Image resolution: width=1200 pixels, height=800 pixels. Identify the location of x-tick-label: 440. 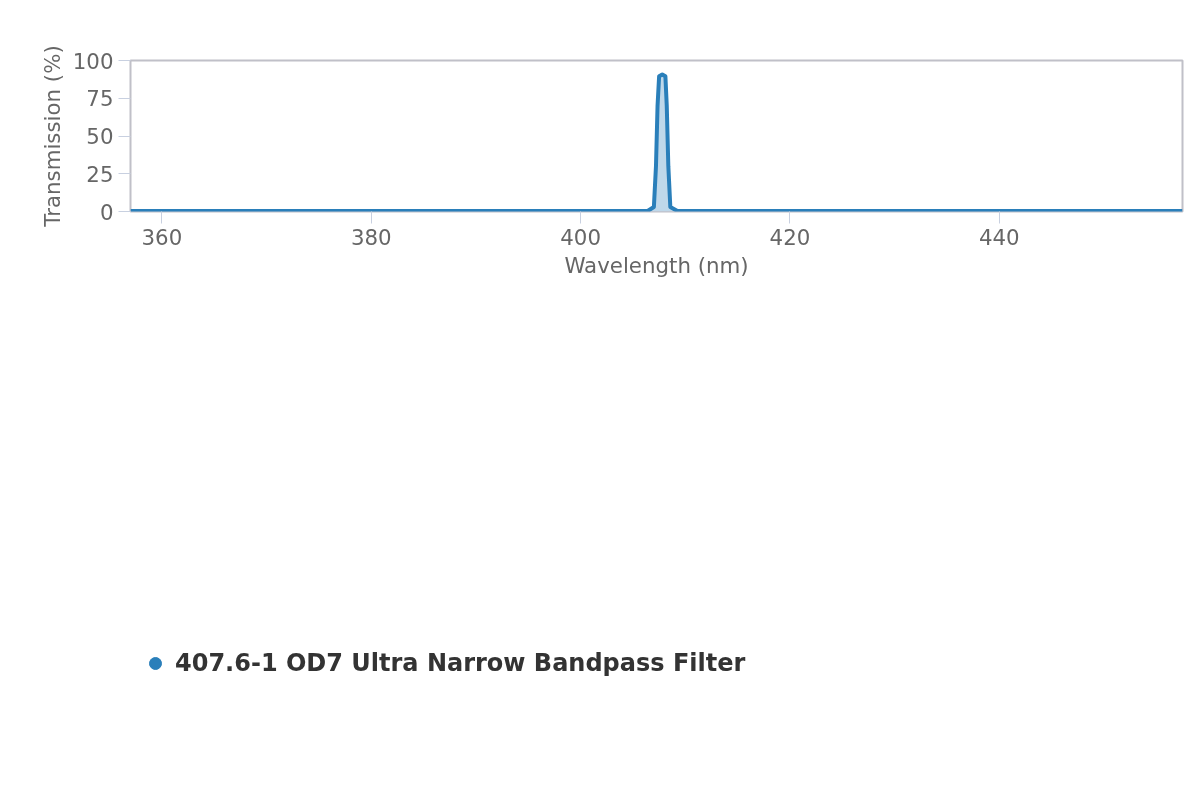
(999, 237).